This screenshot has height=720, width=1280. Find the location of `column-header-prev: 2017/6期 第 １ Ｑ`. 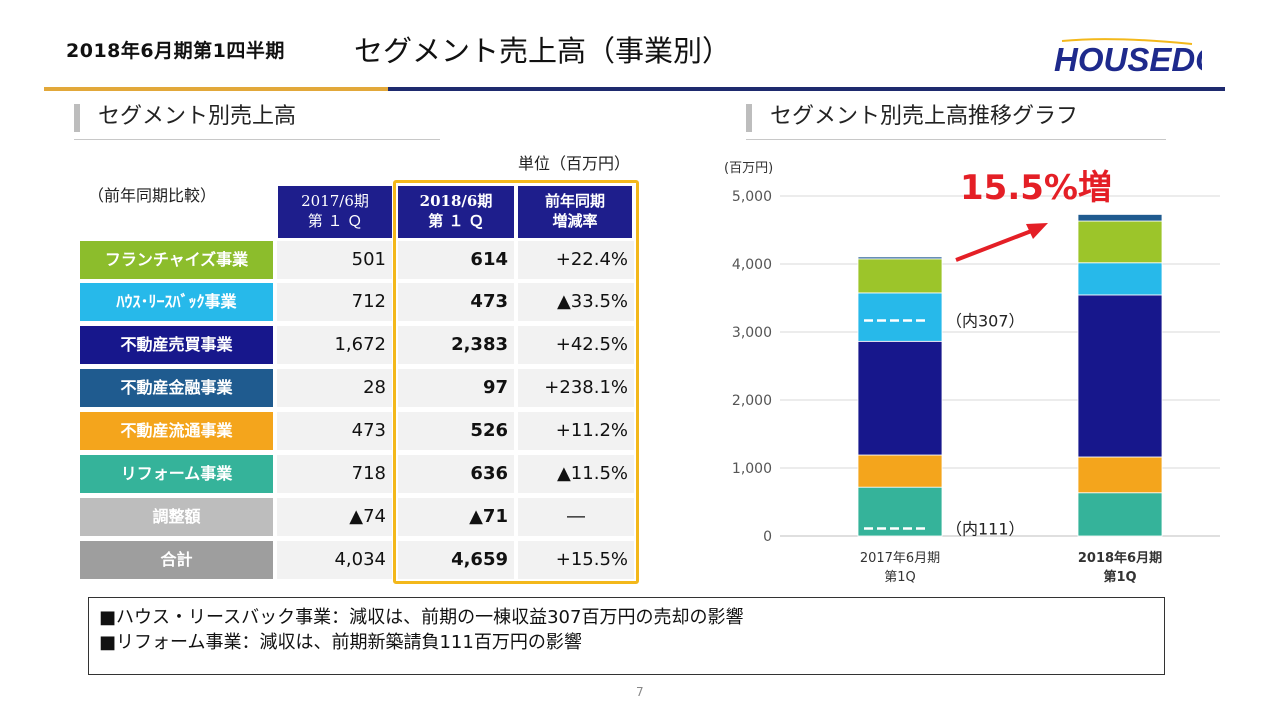

column-header-prev: 2017/6期 第 １ Ｑ is located at coordinates (335, 212).